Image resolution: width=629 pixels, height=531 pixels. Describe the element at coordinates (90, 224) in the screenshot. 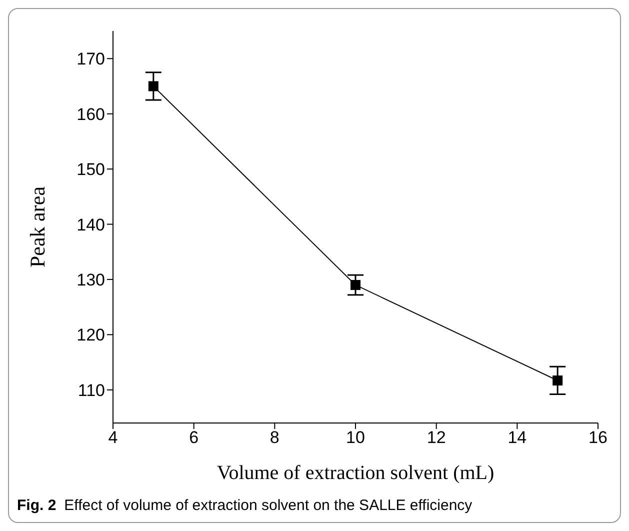

I see `y-tick-label: 140` at that location.